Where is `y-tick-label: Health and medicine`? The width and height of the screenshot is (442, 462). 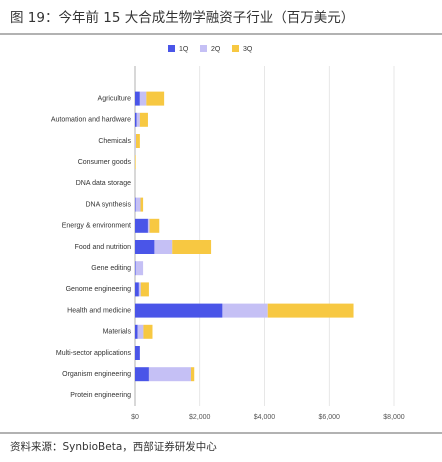
y-tick-label: Health and medicine is located at coordinates (99, 310).